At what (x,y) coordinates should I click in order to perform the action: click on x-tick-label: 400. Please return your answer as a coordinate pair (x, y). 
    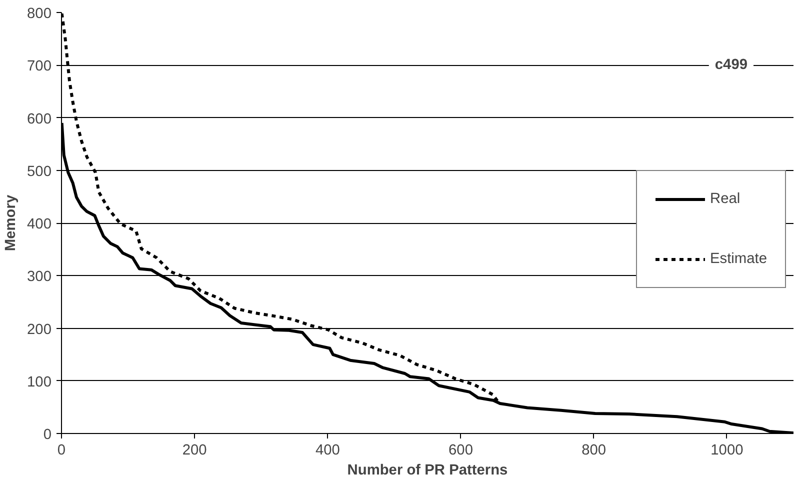
    Looking at the image, I should click on (327, 450).